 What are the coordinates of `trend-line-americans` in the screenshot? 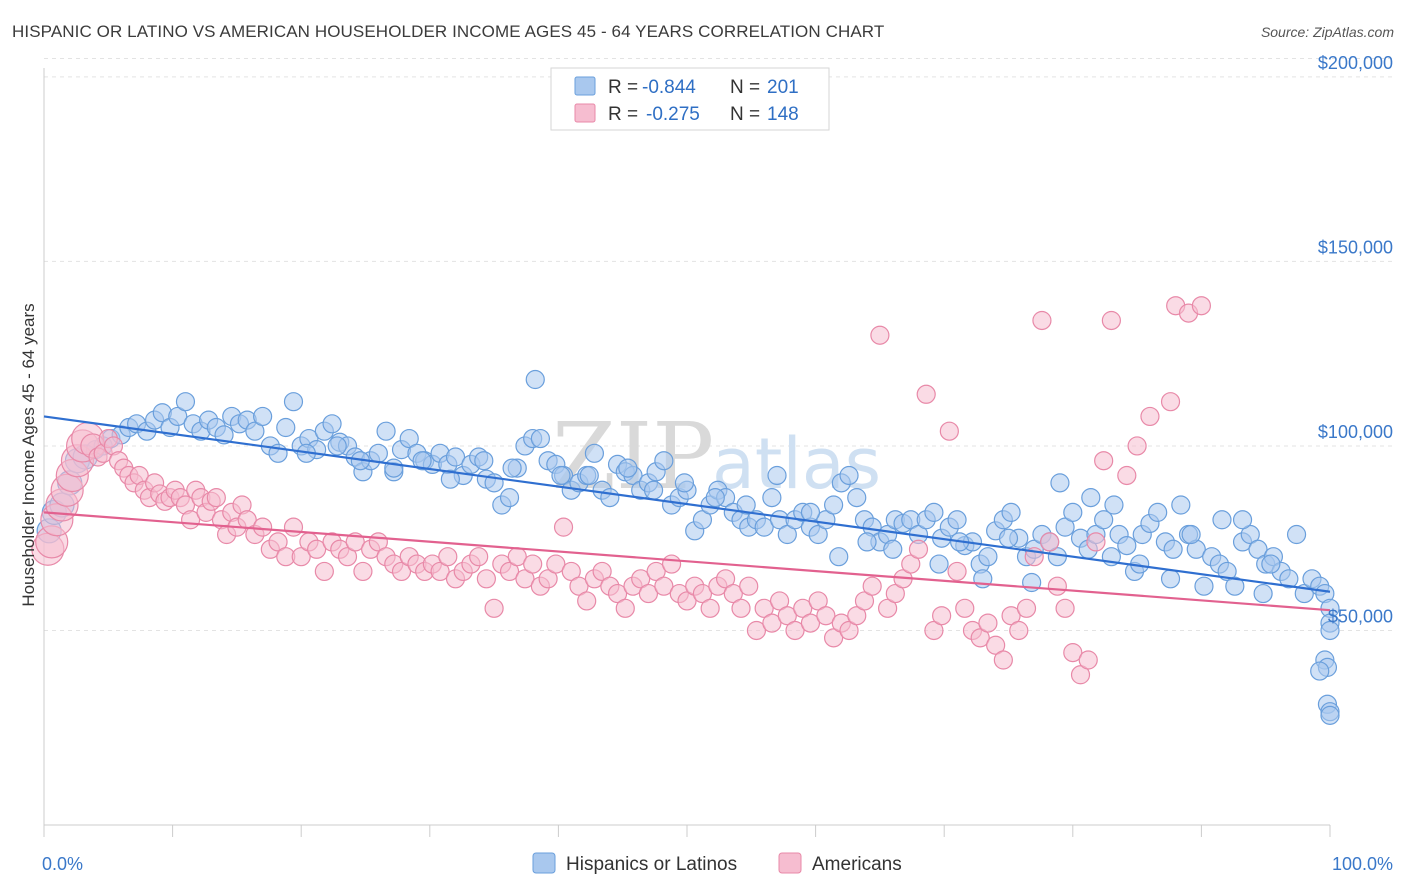 It's located at (687, 561).